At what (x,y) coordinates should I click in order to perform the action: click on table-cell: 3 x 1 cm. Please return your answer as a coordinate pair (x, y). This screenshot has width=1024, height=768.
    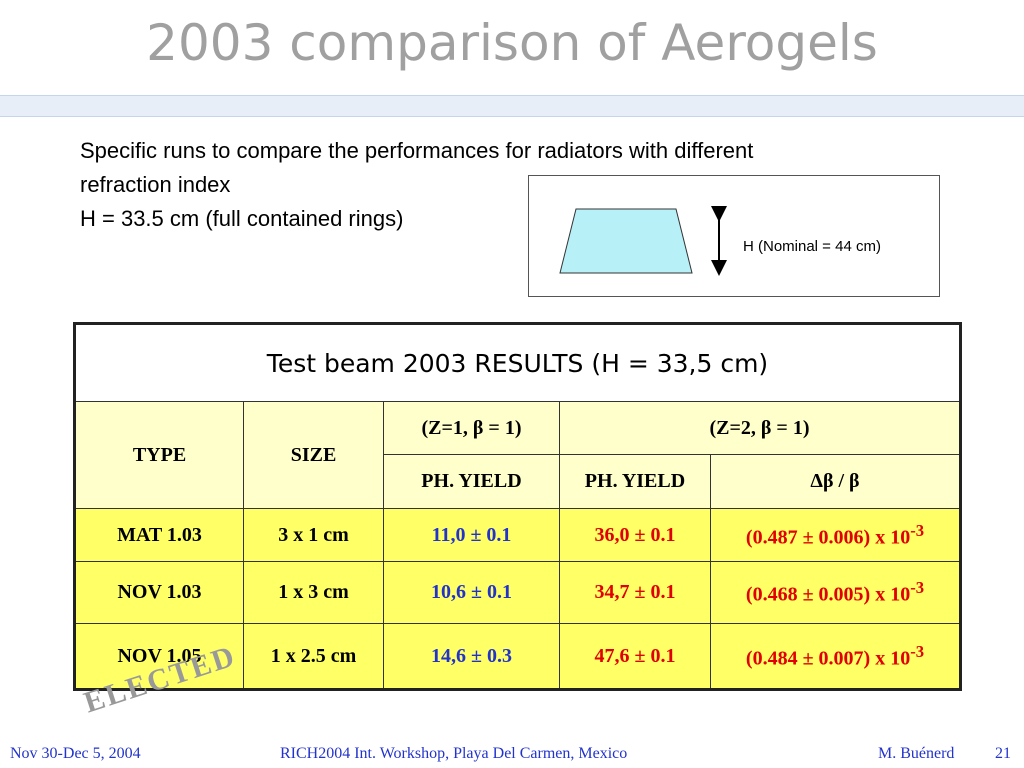
    Looking at the image, I should click on (313, 535).